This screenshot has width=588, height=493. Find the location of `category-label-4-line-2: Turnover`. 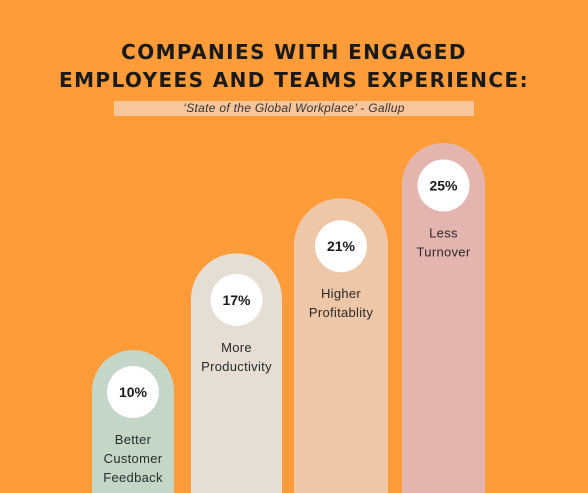

category-label-4-line-2: Turnover is located at coordinates (444, 252).